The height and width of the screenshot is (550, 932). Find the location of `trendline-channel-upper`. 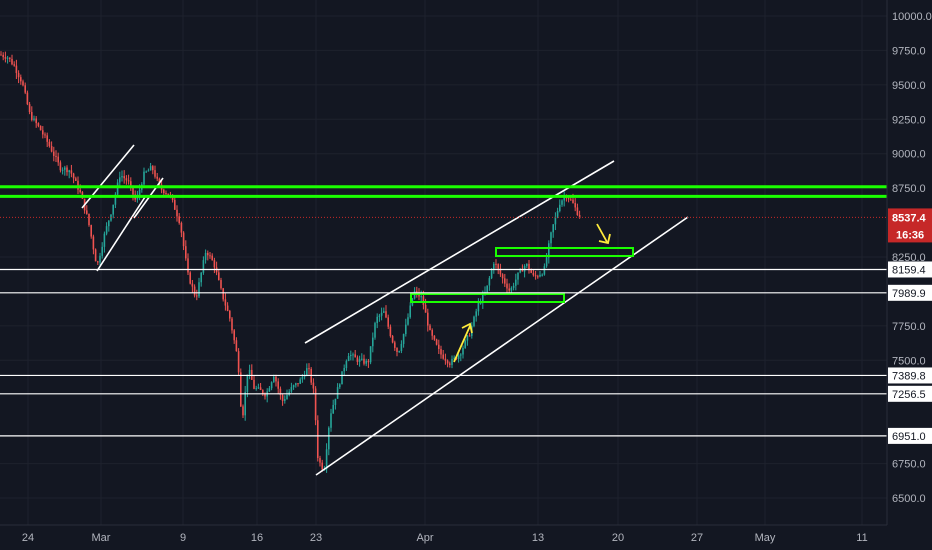

trendline-channel-upper is located at coordinates (459, 252).